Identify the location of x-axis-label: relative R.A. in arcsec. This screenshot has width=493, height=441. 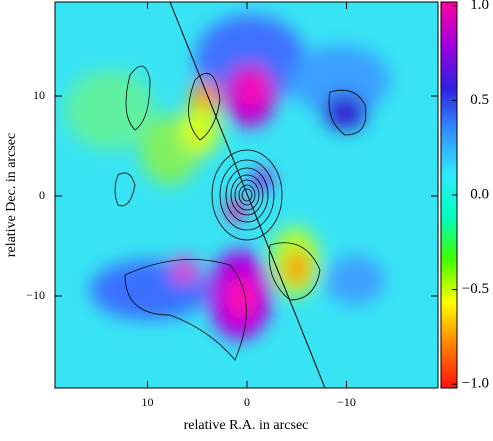
(246, 425).